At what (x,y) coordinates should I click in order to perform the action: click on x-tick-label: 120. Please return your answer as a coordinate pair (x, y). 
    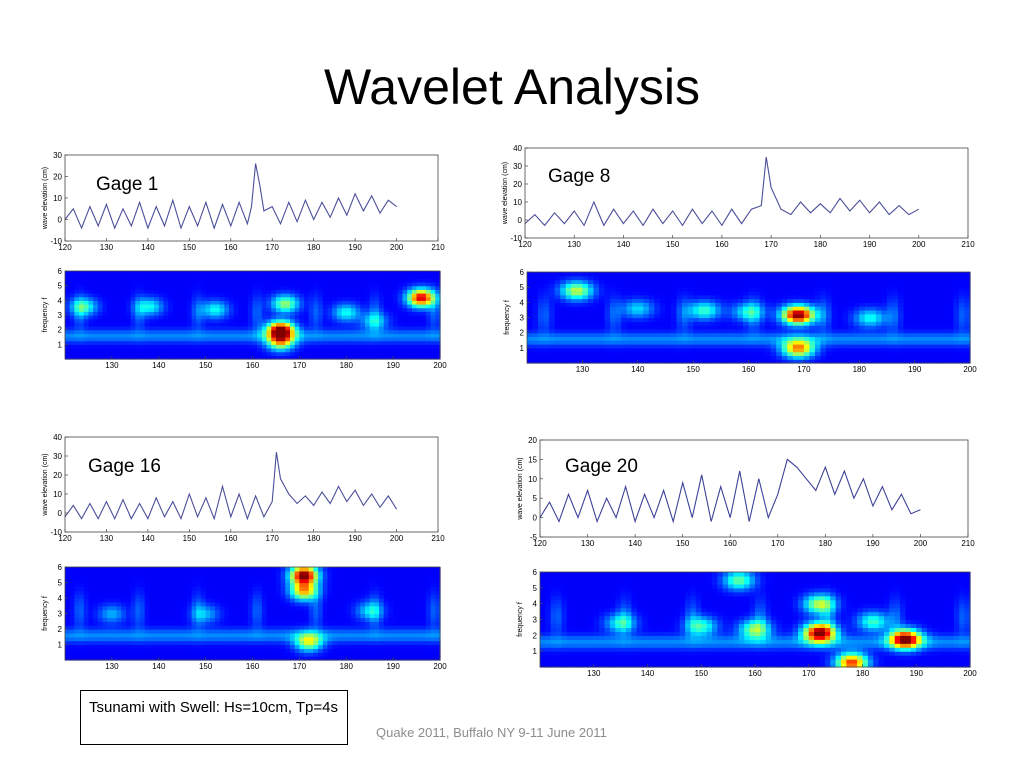
    Looking at the image, I should click on (65, 247).